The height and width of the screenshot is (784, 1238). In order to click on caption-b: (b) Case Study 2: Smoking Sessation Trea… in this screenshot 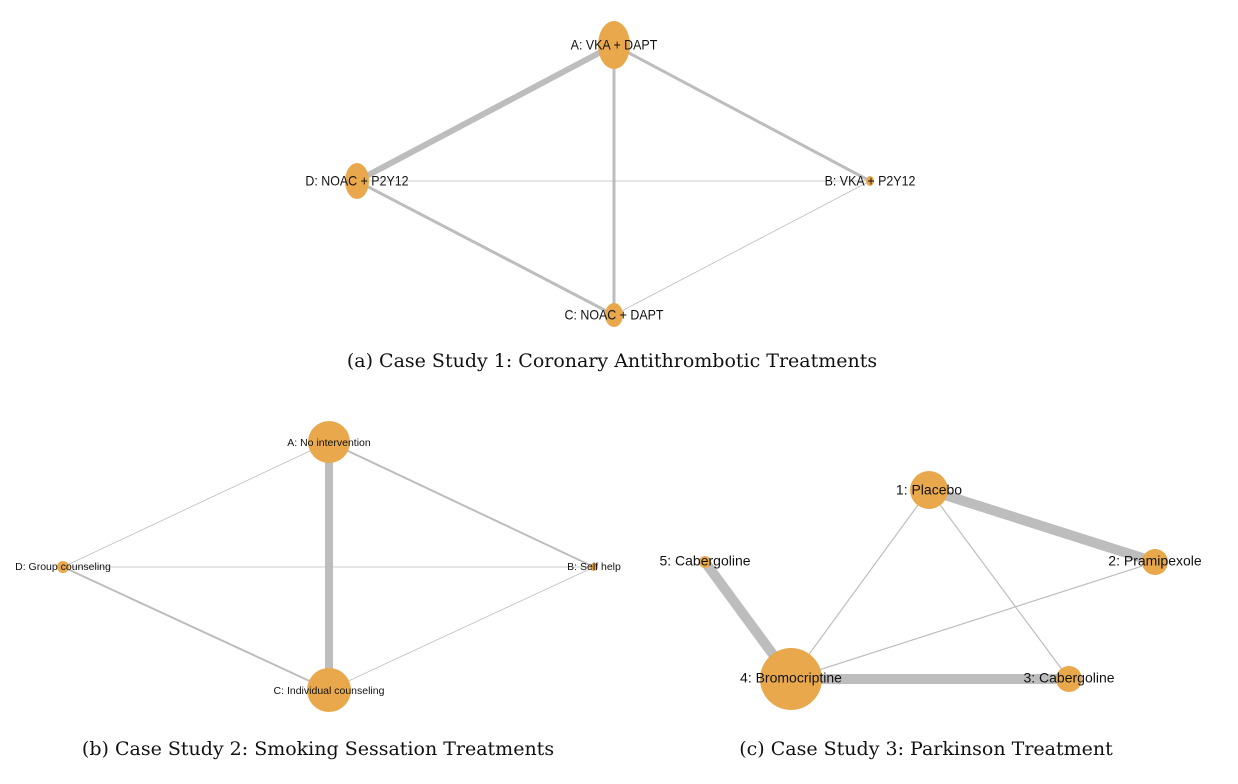, I will do `click(318, 749)`.